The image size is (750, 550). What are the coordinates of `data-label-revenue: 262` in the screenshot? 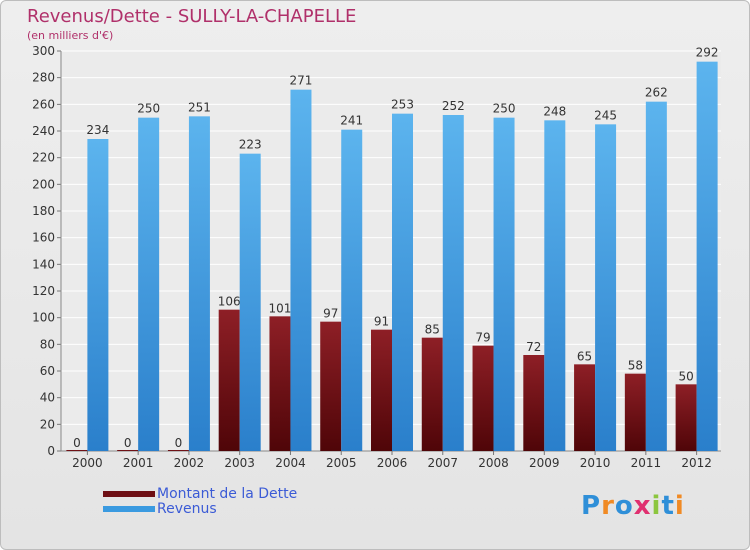 It's located at (656, 93).